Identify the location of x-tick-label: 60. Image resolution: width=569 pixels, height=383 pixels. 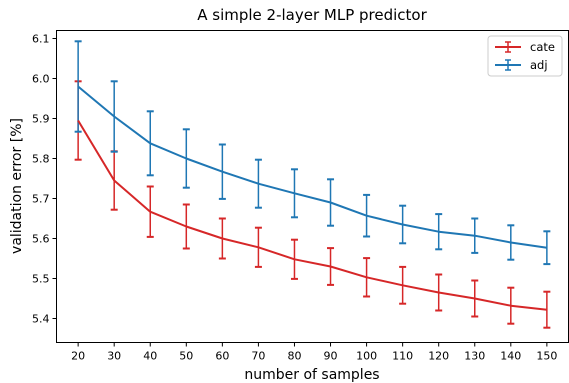
(222, 356).